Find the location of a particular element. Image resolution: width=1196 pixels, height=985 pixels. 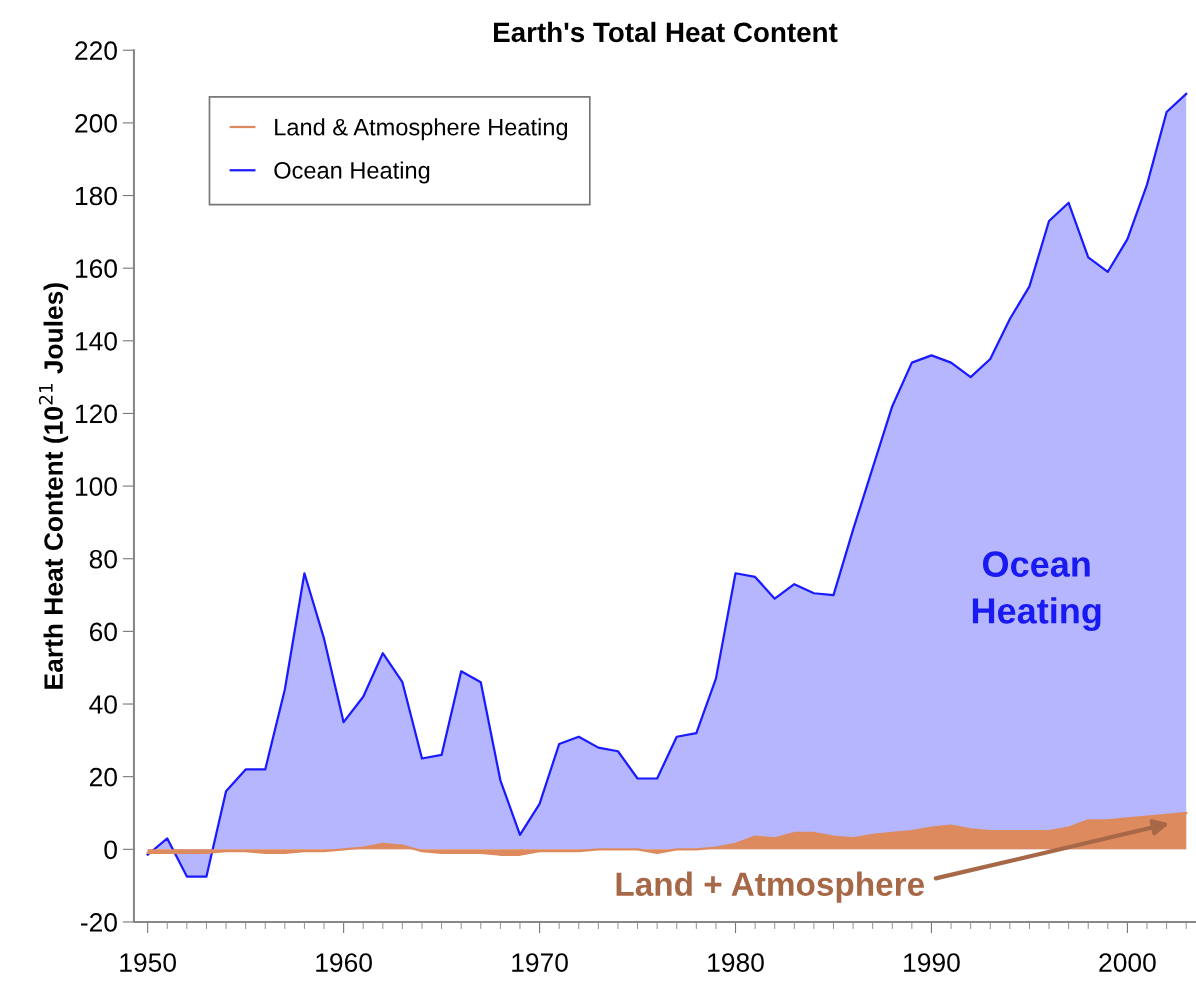

y-tick-label: 180 is located at coordinates (96, 196).